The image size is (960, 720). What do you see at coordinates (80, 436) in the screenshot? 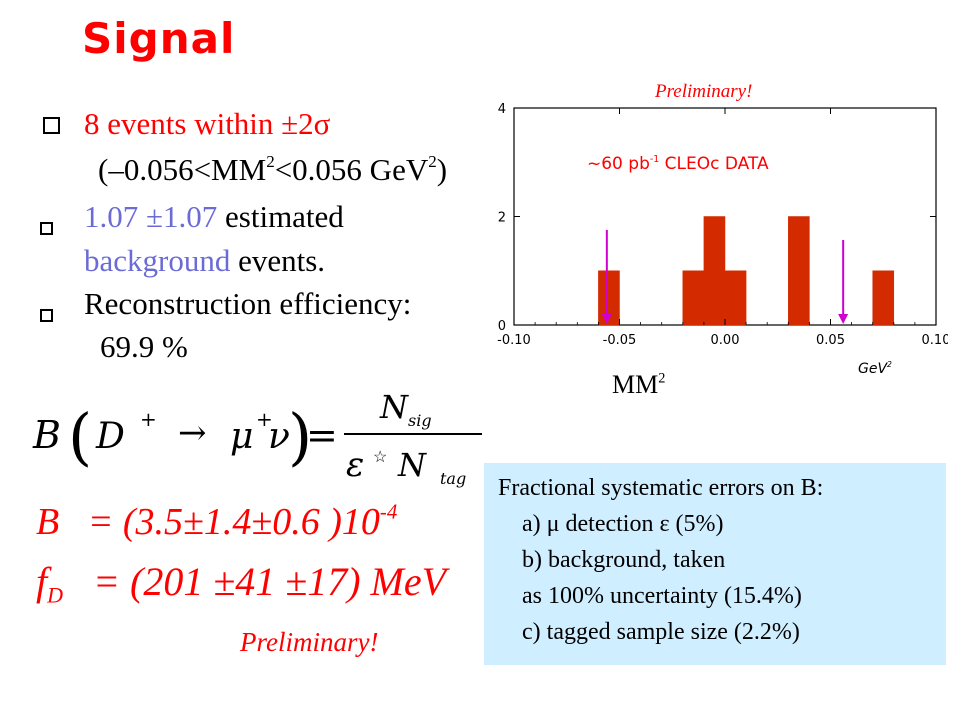
I see `eq-paren-open: (` at bounding box center [80, 436].